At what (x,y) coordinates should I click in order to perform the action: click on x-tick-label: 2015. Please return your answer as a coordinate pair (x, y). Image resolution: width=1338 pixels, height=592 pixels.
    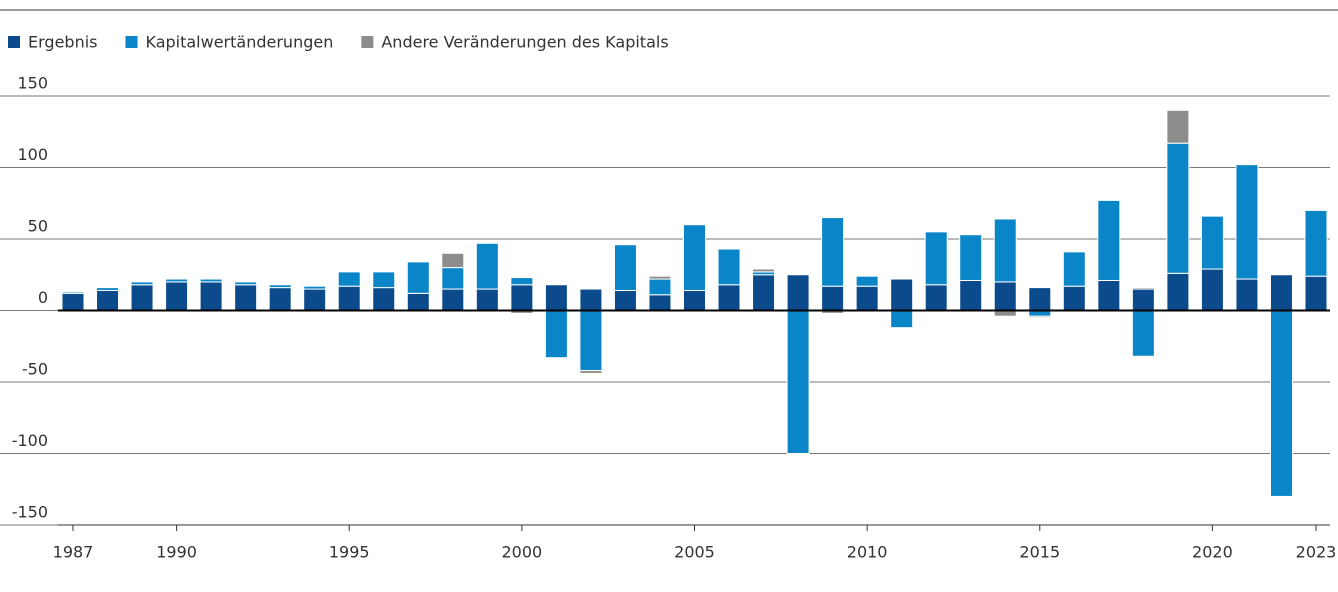
    Looking at the image, I should click on (1039, 552).